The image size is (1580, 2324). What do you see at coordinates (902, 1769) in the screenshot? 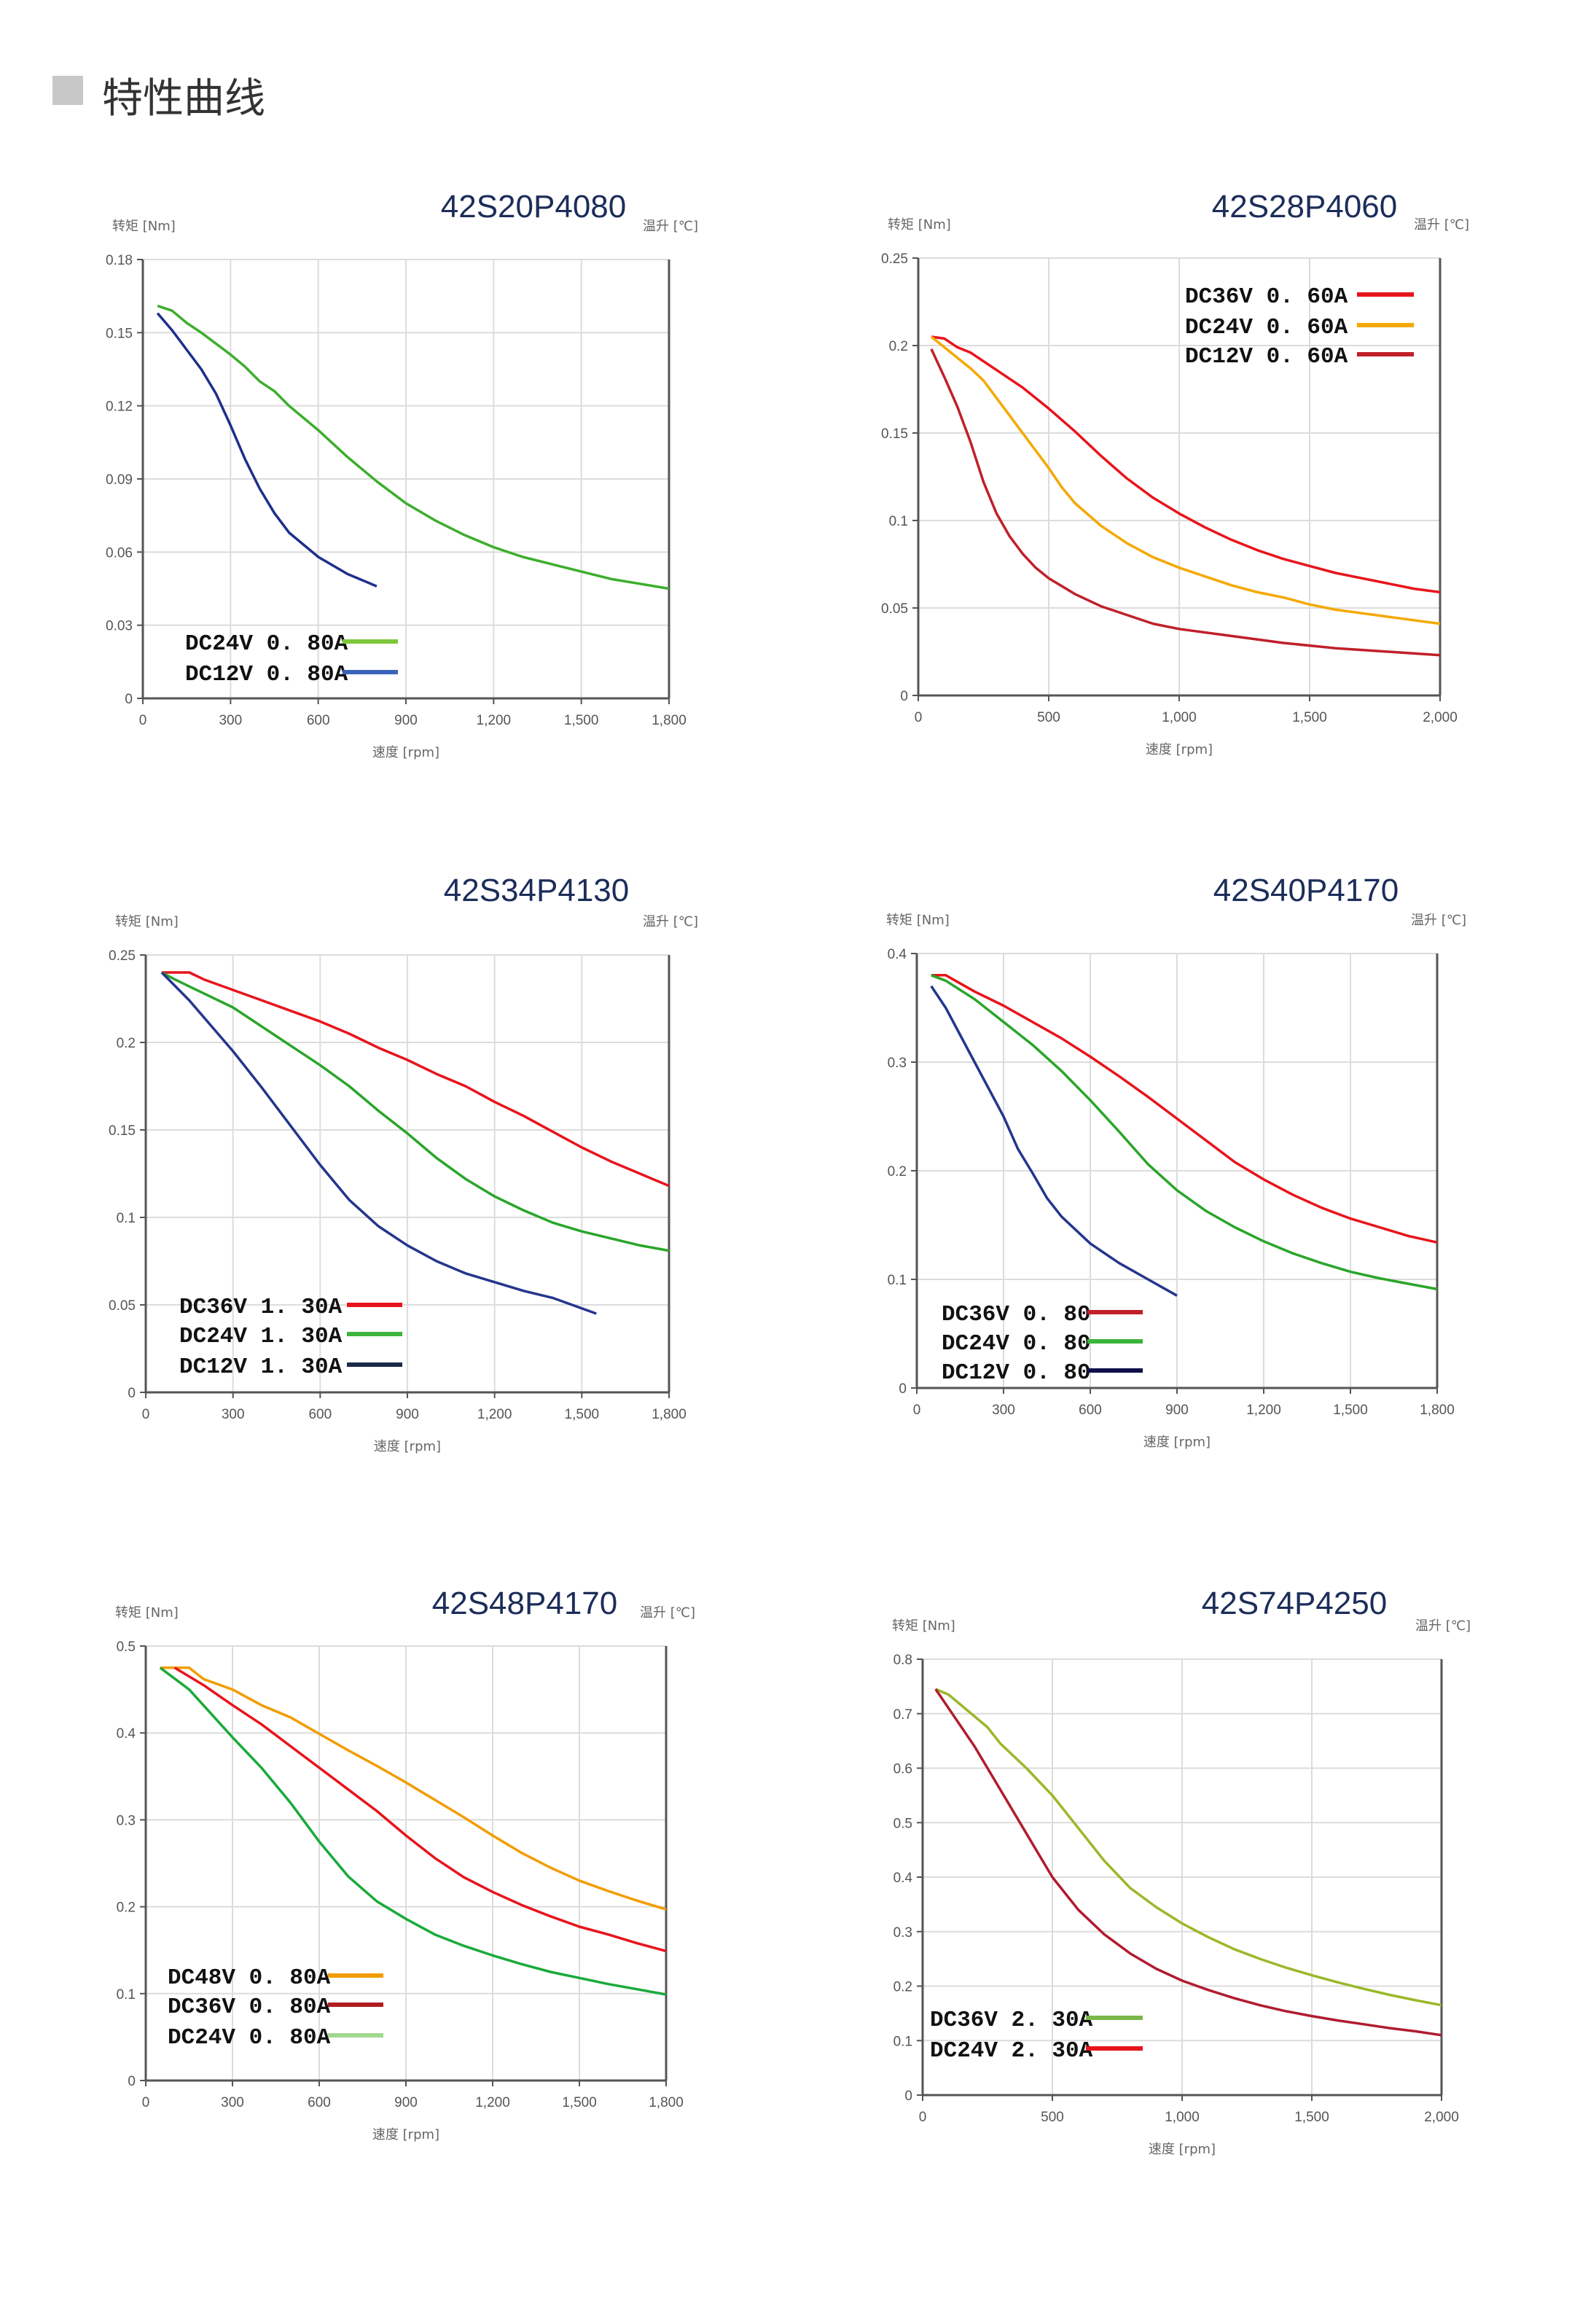
I see `y-tick-label: 0.6` at bounding box center [902, 1769].